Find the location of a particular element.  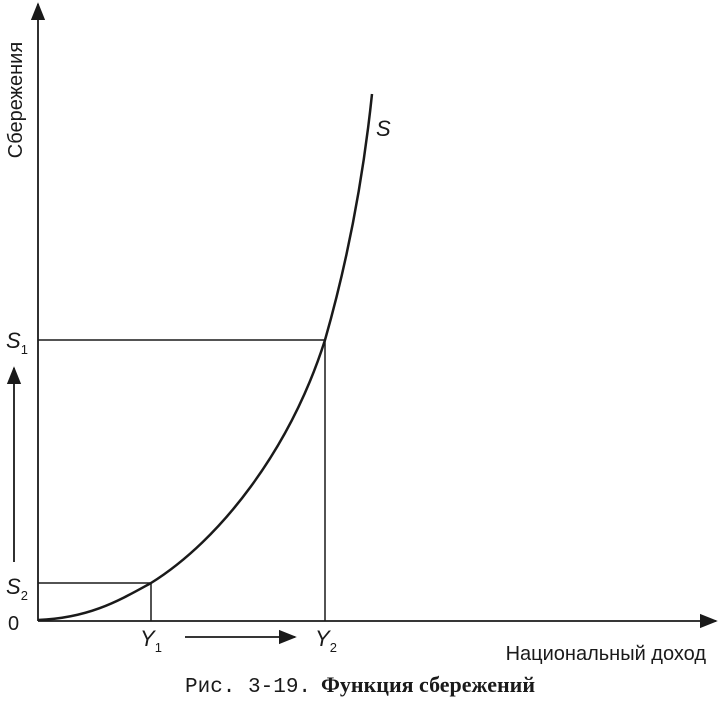

s1-label: S1 is located at coordinates (17, 342).